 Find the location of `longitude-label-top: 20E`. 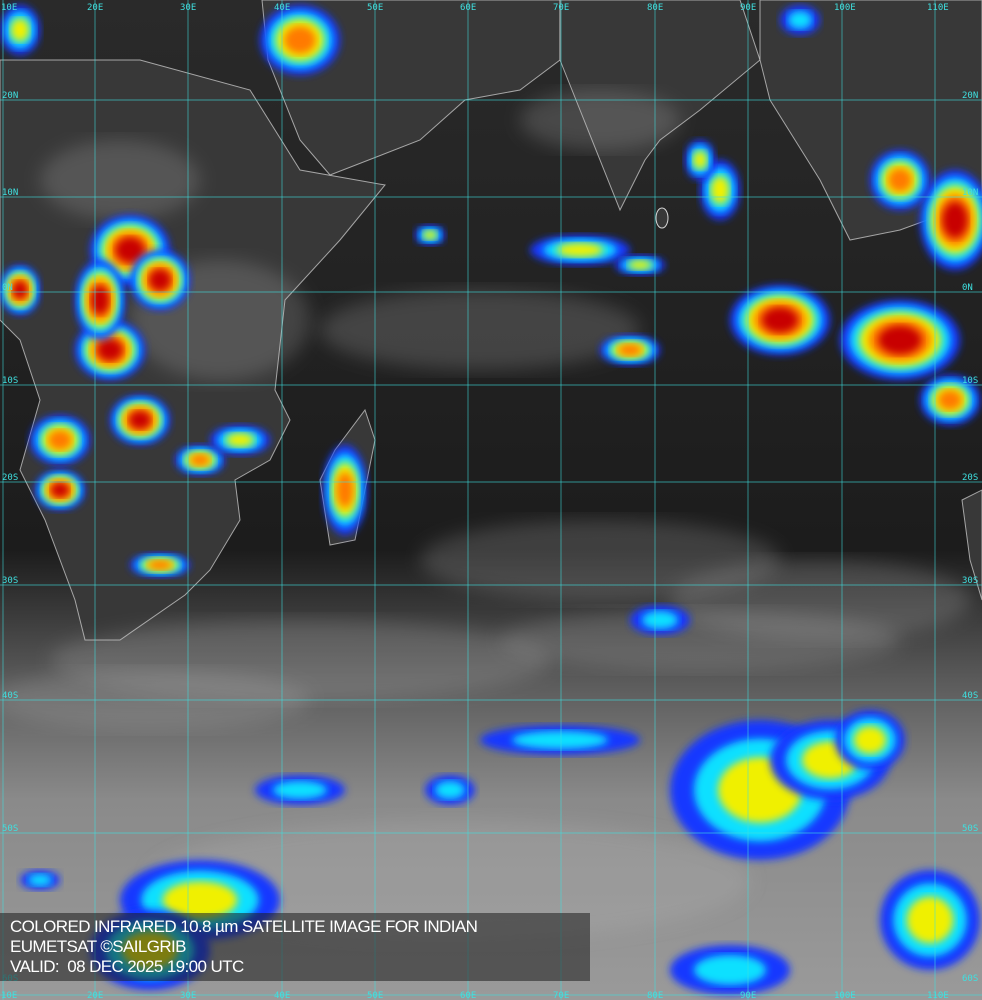

longitude-label-top: 20E is located at coordinates (95, 8).